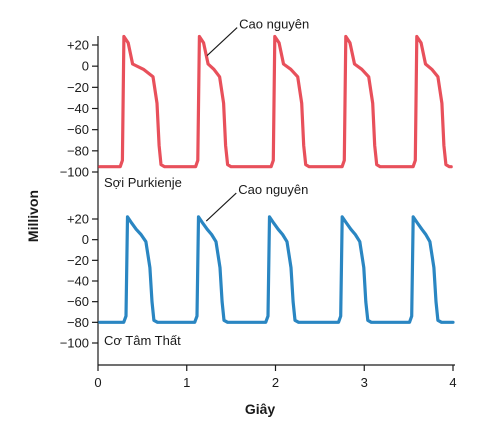  I want to click on purkinje-y-tick-label-1: 0, so click(85, 66).